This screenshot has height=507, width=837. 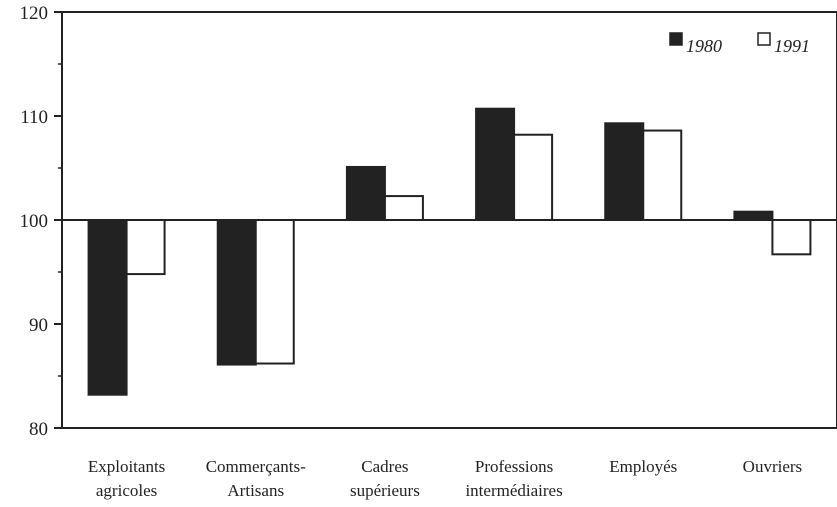 I want to click on x-tick-label: Professions intermédiaires, so click(x=513, y=478).